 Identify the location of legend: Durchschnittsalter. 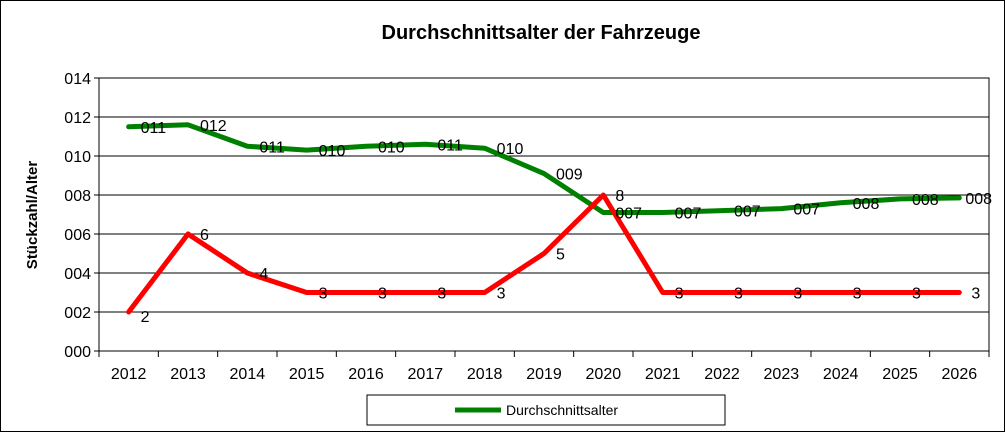
(546, 410).